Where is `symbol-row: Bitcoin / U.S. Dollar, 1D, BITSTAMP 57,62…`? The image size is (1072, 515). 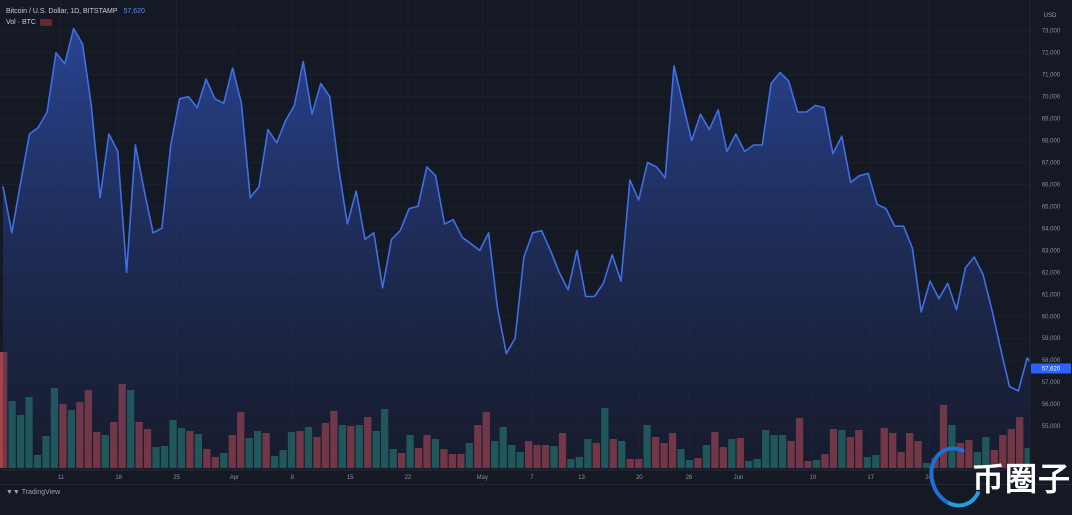 symbol-row: Bitcoin / U.S. Dollar, 1D, BITSTAMP 57,62… is located at coordinates (75, 11).